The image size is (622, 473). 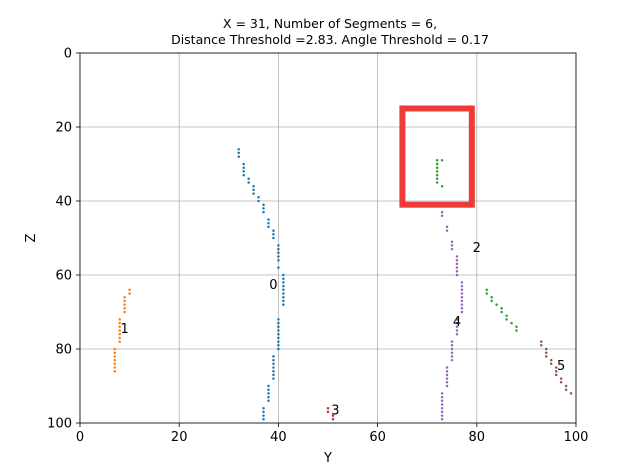 What do you see at coordinates (477, 248) in the screenshot?
I see `segment-label-2: 2` at bounding box center [477, 248].